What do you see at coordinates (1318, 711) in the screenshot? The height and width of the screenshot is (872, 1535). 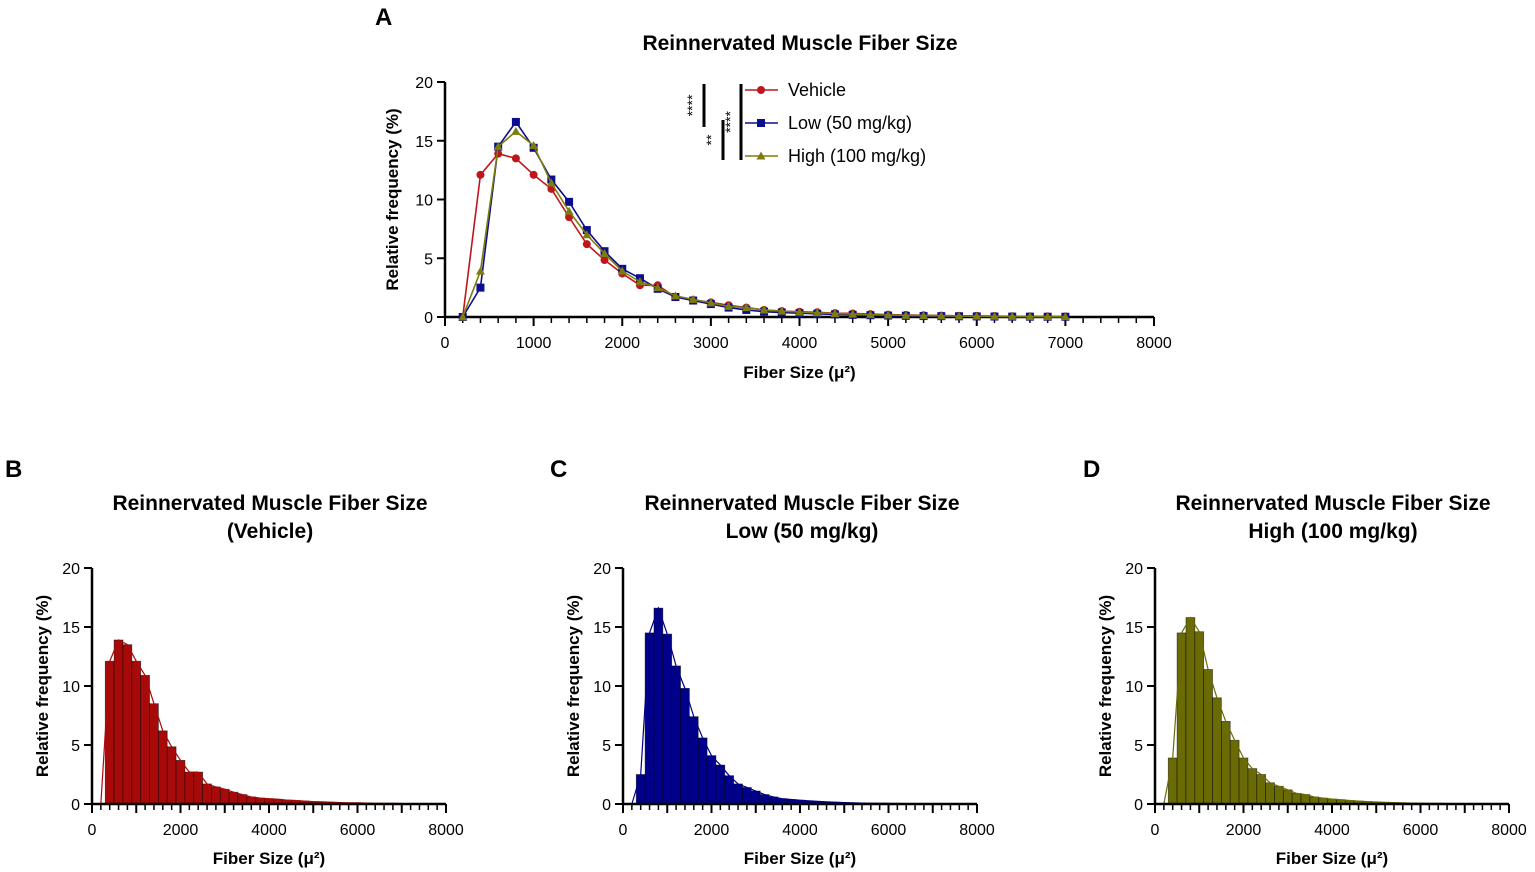 I see `histogram-bars` at bounding box center [1318, 711].